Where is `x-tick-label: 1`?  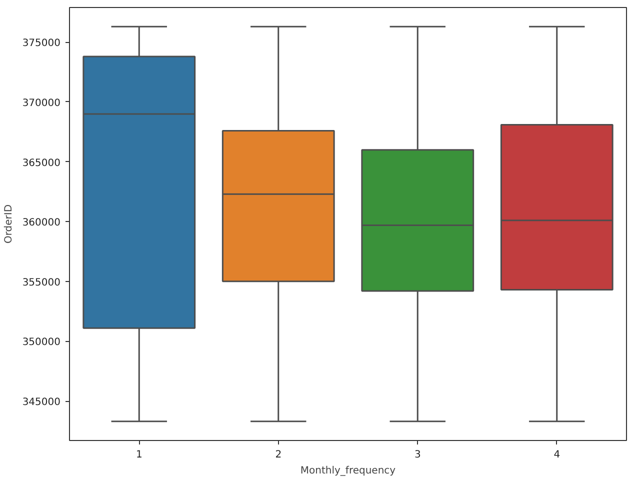
x-tick-label: 1 is located at coordinates (139, 455).